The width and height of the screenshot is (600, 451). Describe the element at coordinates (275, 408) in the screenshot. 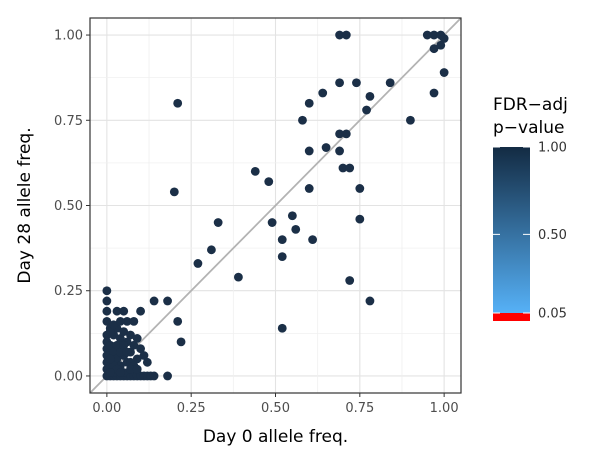

I see `x-tick-label: 0.50` at that location.